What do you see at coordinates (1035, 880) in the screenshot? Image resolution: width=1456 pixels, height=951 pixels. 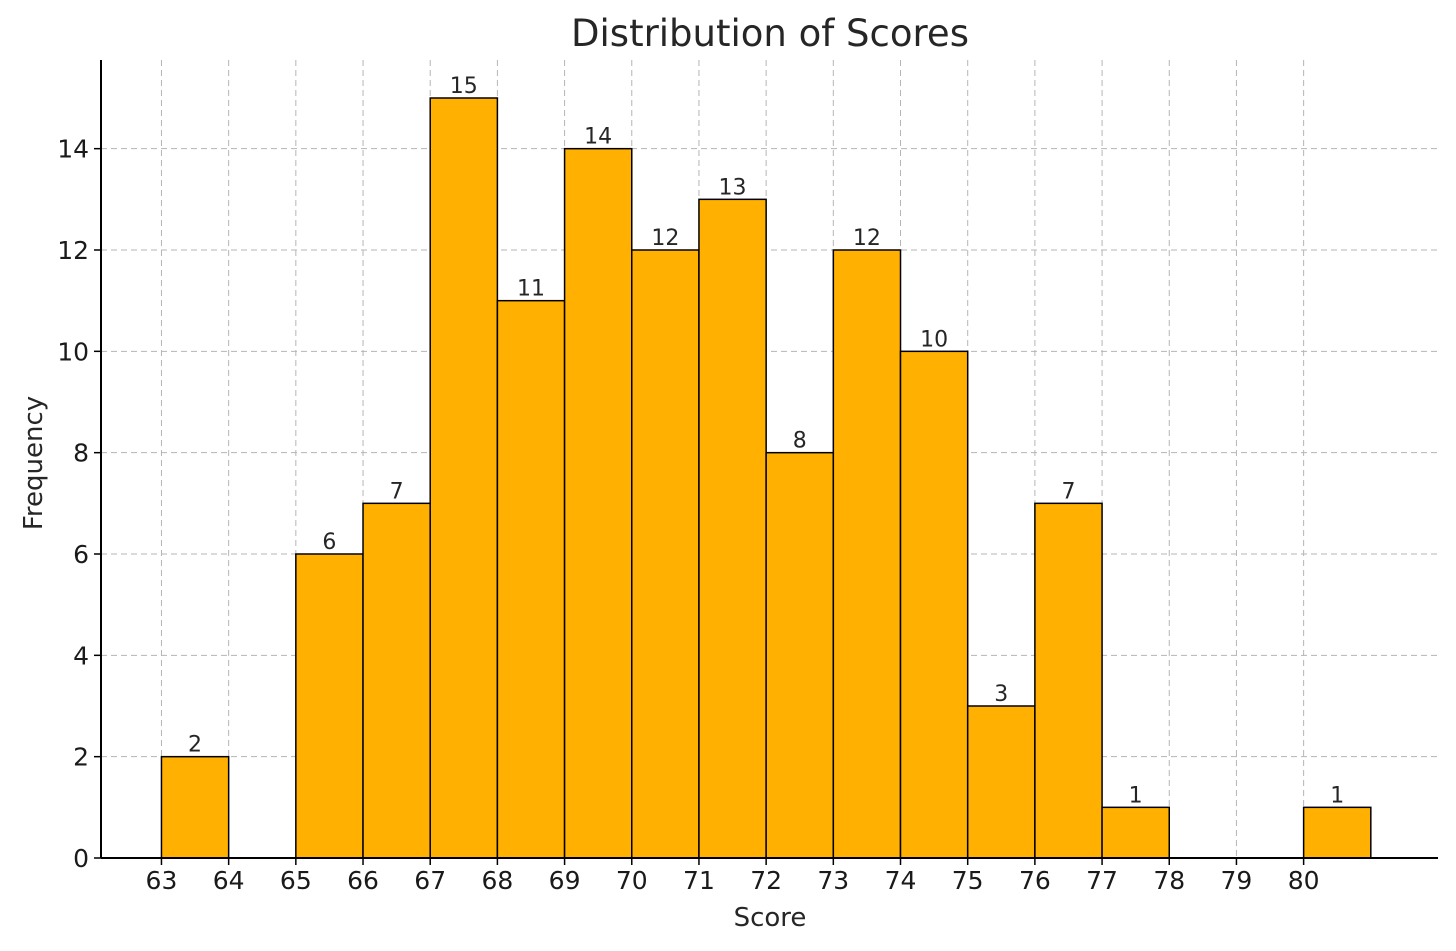 I see `x-tick-label: 76` at bounding box center [1035, 880].